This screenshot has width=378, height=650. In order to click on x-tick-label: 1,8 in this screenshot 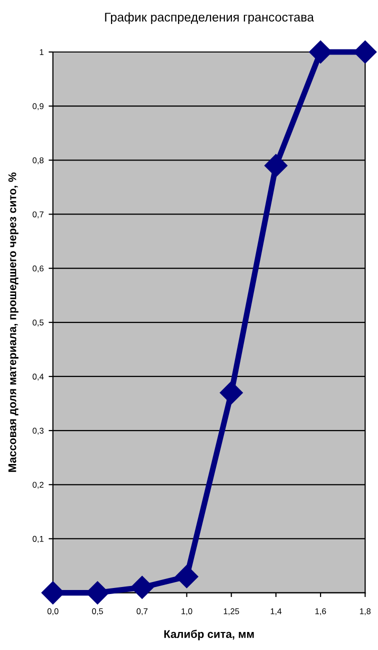, I will do `click(365, 612)`.